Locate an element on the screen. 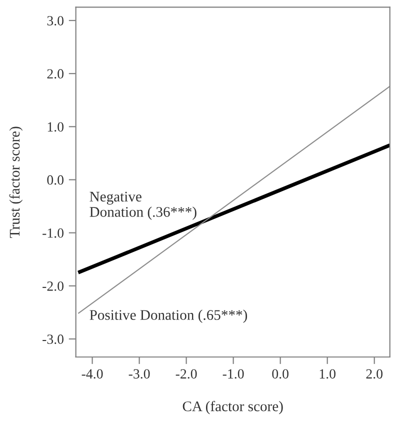  x-tick-label: -3.0 is located at coordinates (139, 374).